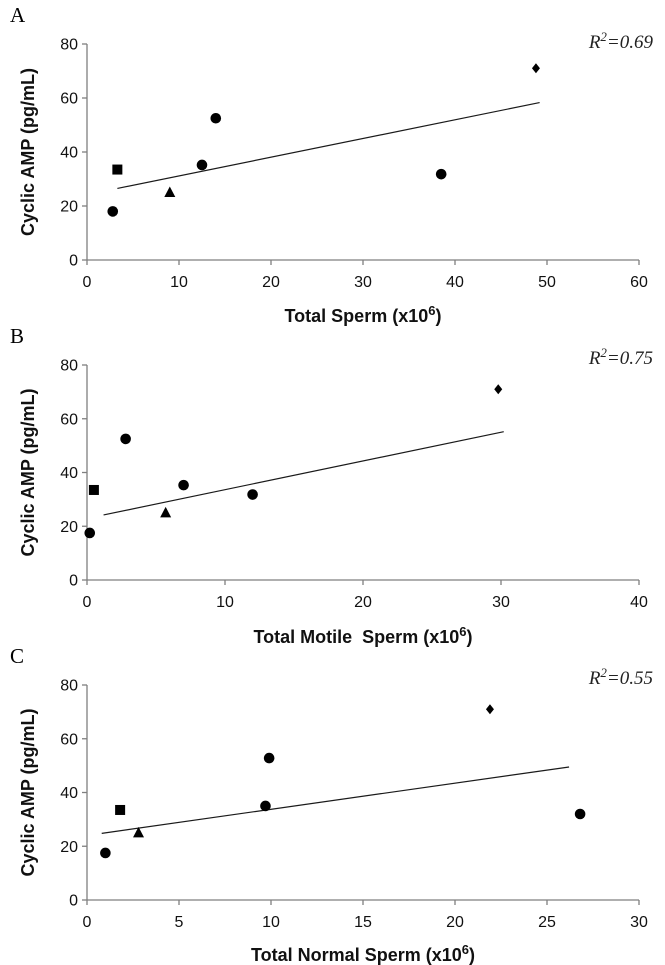 The height and width of the screenshot is (965, 665). I want to click on x-axis-title-main: Total Sperm (x10, so click(357, 316).